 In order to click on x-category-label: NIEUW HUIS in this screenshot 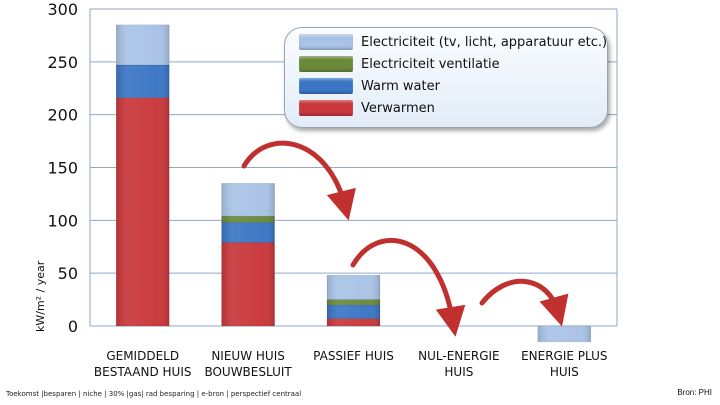, I will do `click(248, 356)`.